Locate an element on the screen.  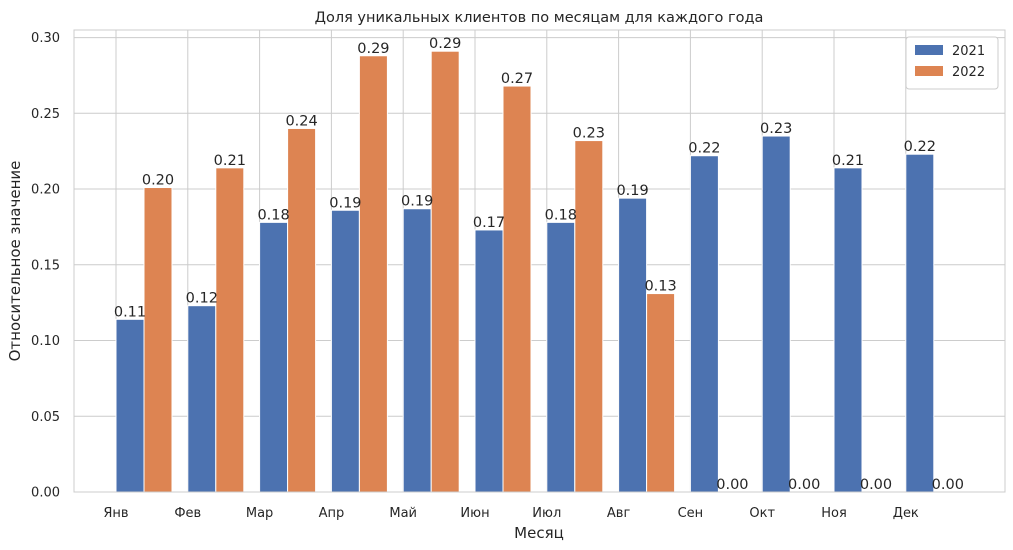
legend-label: 2021 is located at coordinates (968, 51).